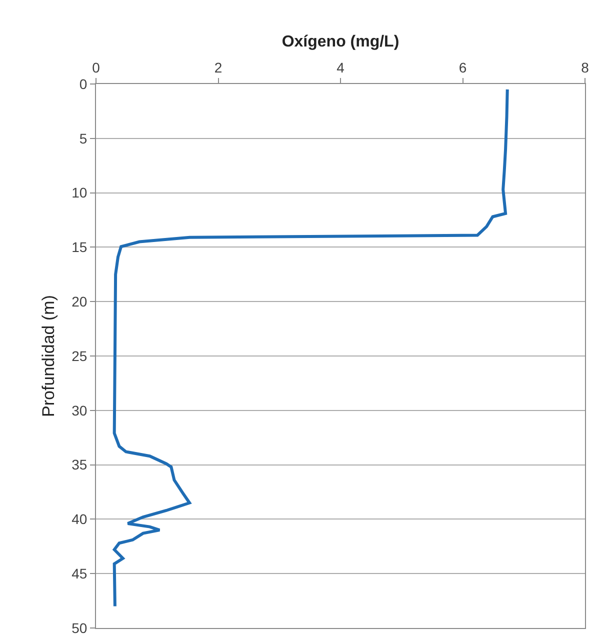 The height and width of the screenshot is (636, 602). What do you see at coordinates (80, 247) in the screenshot?
I see `y-tick-label: 15` at bounding box center [80, 247].